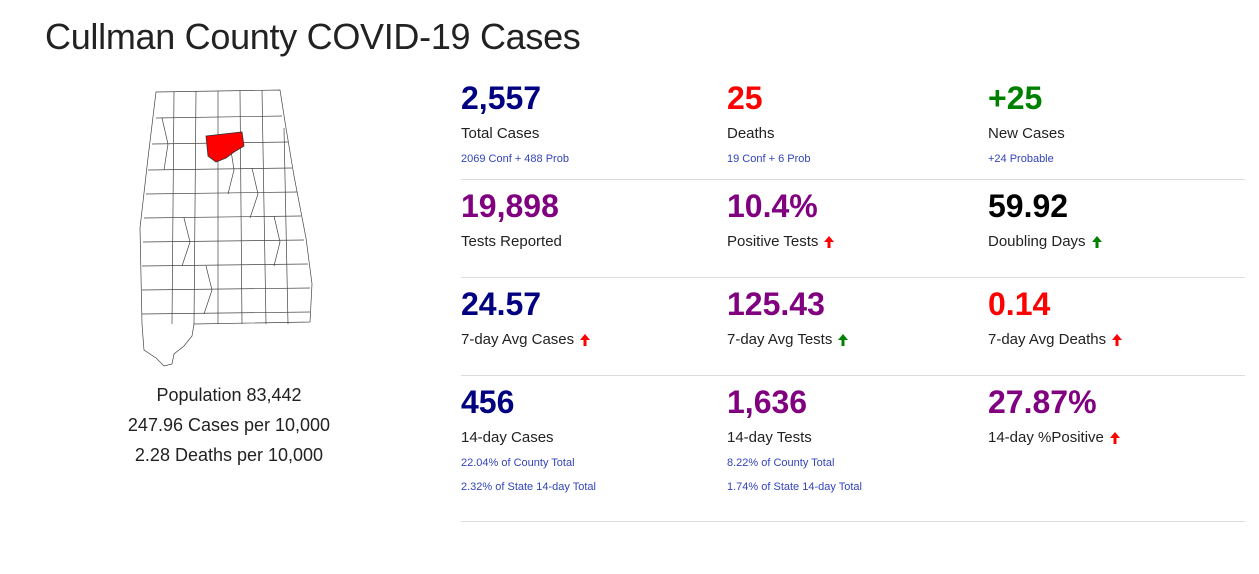  I want to click on avg7-deaths-value: 0.14, so click(1019, 304).